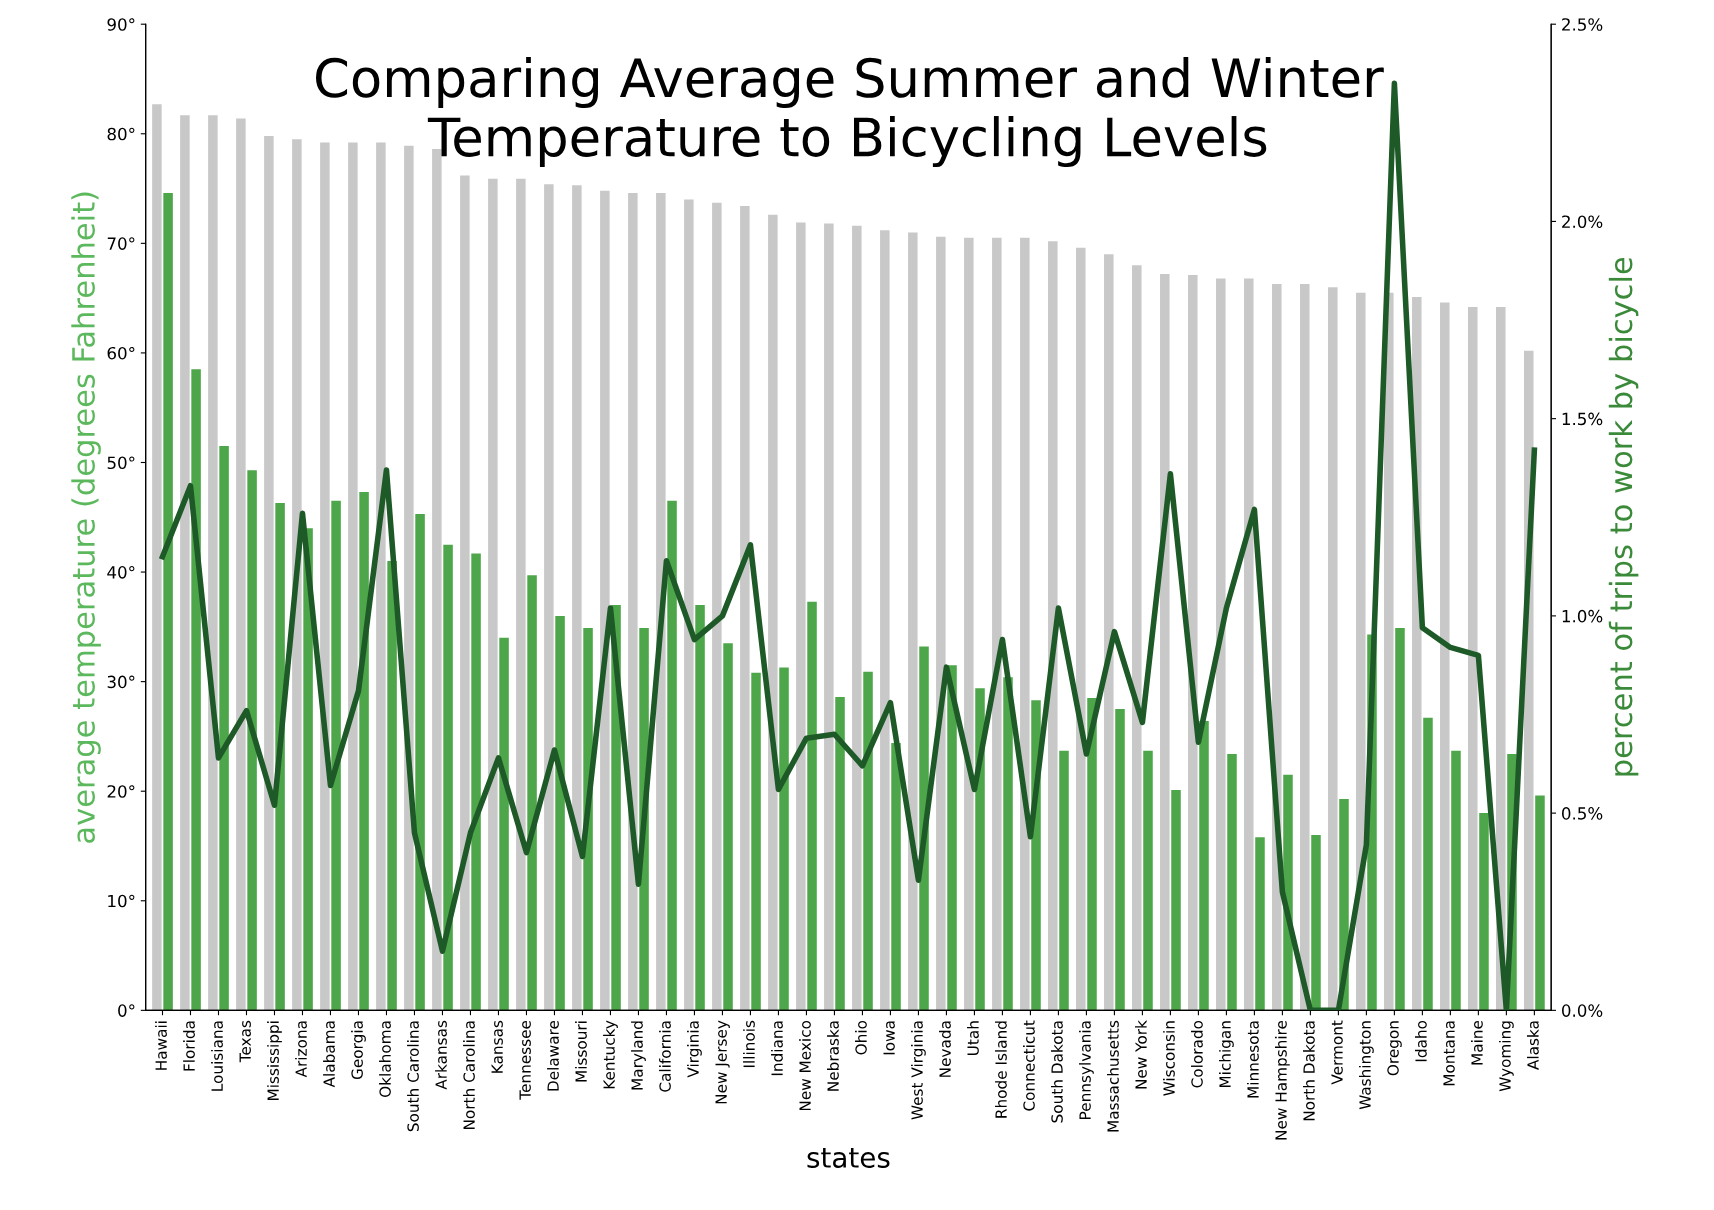  Describe the element at coordinates (413, 1076) in the screenshot. I see `x-tick-label: South Carolina` at that location.